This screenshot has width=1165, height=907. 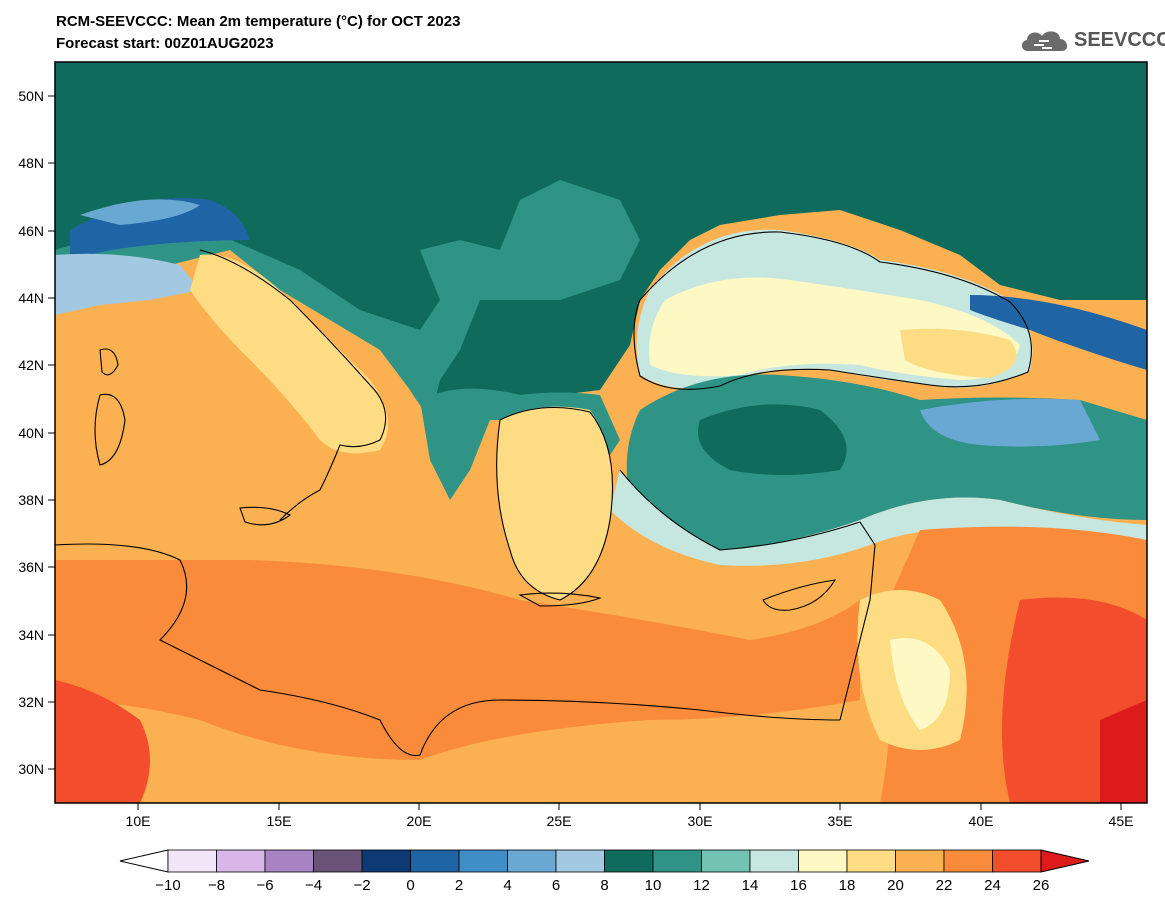 I want to click on lon-tick-label: 20E, so click(x=419, y=821).